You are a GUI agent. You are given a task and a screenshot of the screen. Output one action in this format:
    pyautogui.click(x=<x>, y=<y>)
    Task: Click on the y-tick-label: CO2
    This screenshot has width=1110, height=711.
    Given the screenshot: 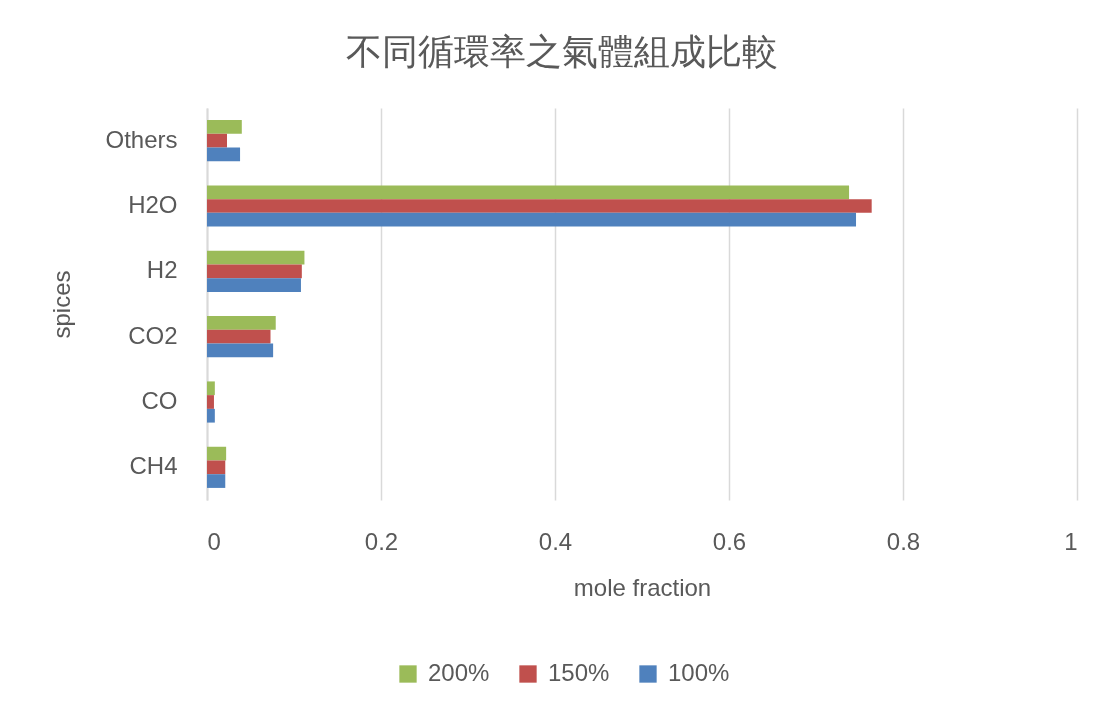 What is the action you would take?
    pyautogui.click(x=153, y=335)
    